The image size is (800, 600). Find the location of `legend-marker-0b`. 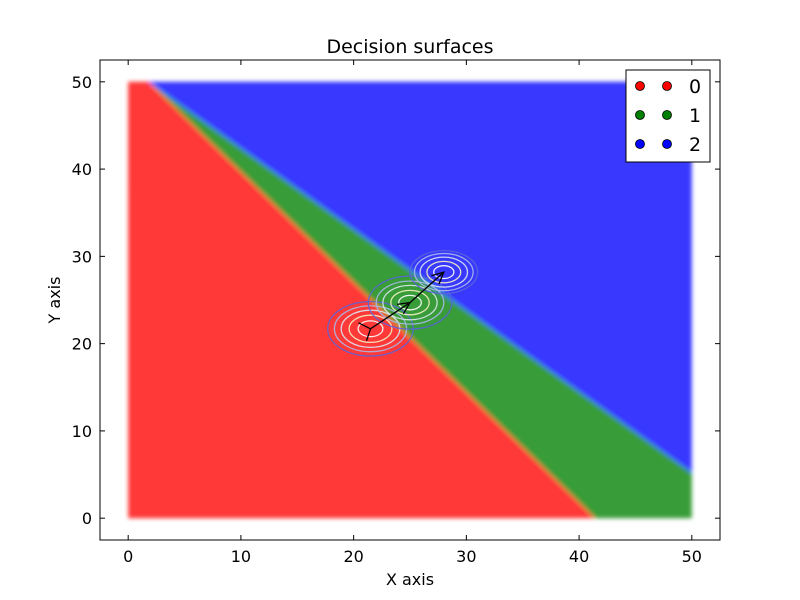

legend-marker-0b is located at coordinates (667, 86).